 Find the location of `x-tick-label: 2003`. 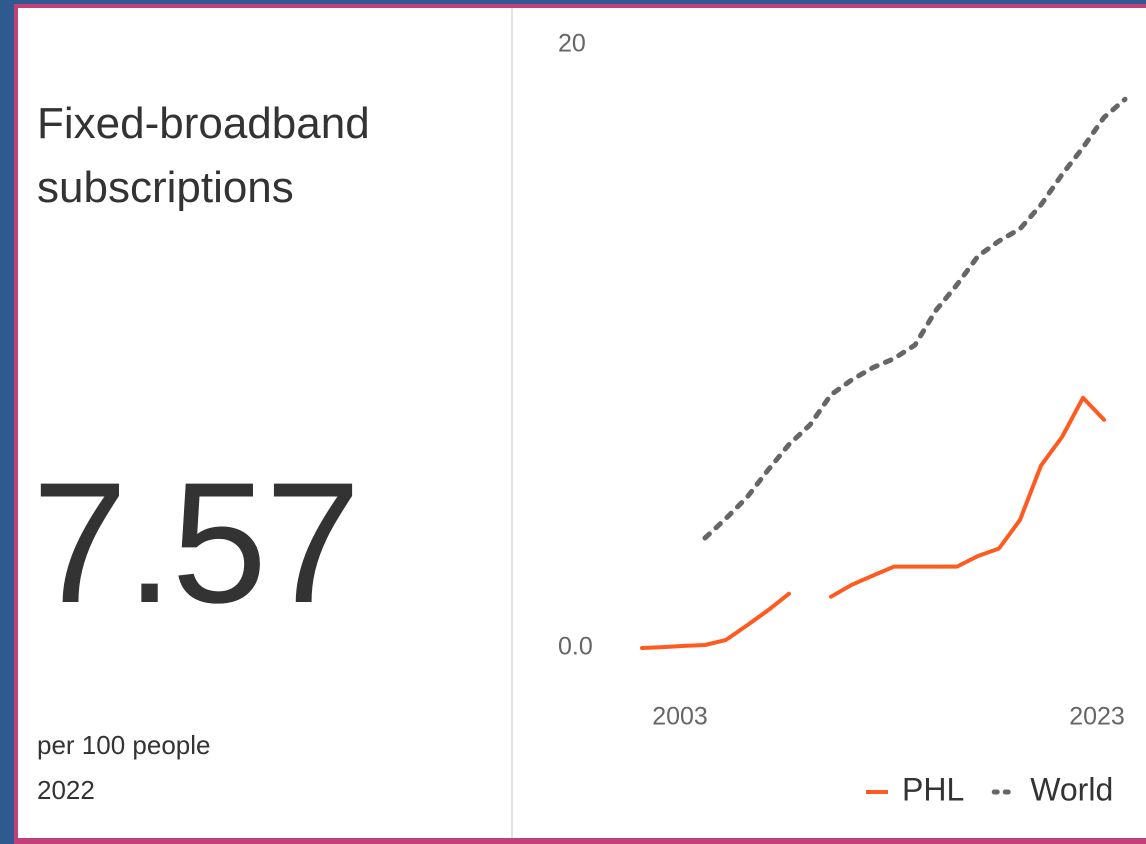

x-tick-label: 2003 is located at coordinates (680, 717).